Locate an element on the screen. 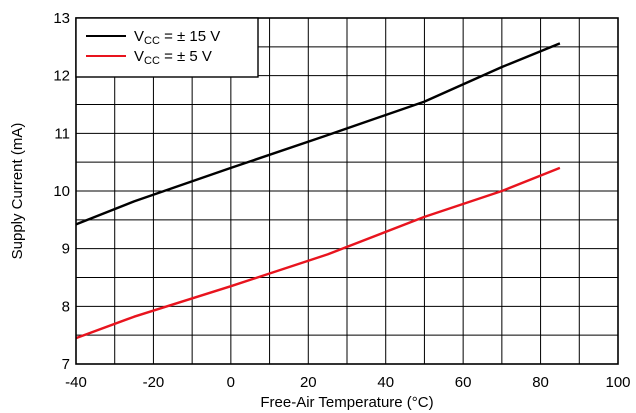 The width and height of the screenshot is (636, 413). x-tick-label: 40 is located at coordinates (385, 382).